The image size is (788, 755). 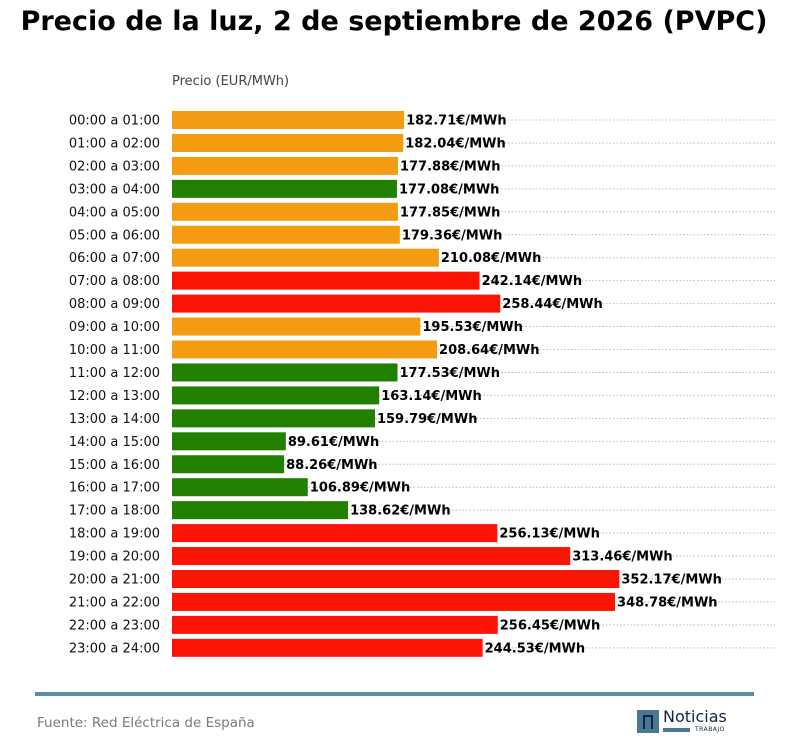 What do you see at coordinates (667, 602) in the screenshot?
I see `value-label: 348.78€/MWh` at bounding box center [667, 602].